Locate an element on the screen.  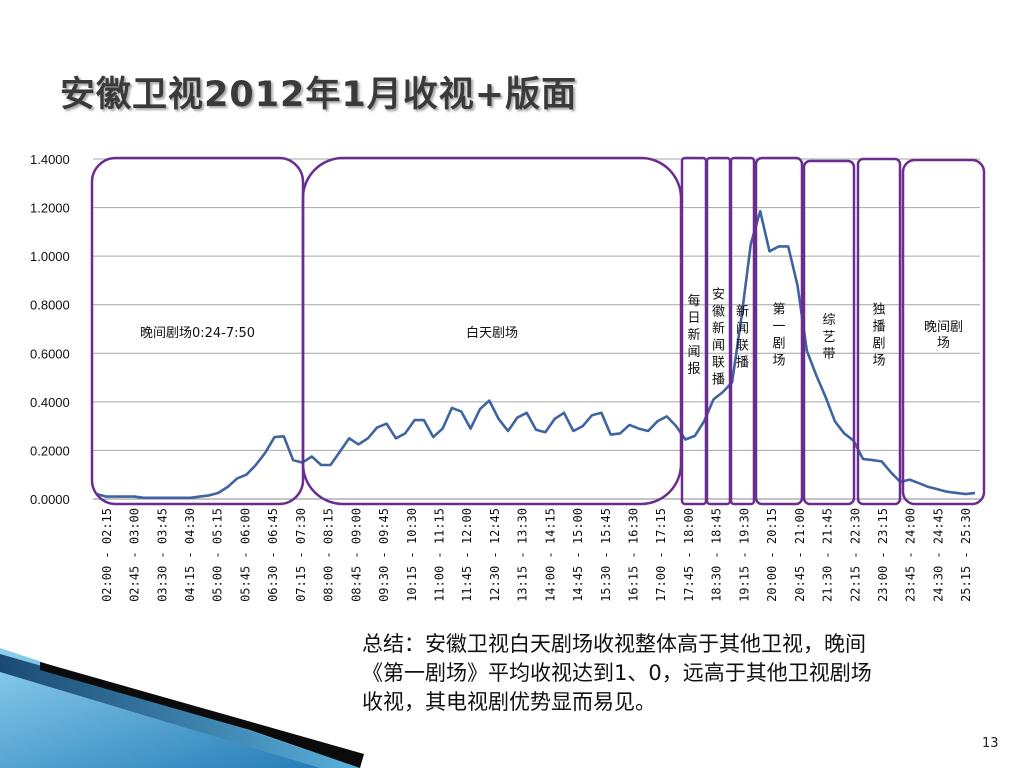
segment-label: 第 is located at coordinates (778, 310).